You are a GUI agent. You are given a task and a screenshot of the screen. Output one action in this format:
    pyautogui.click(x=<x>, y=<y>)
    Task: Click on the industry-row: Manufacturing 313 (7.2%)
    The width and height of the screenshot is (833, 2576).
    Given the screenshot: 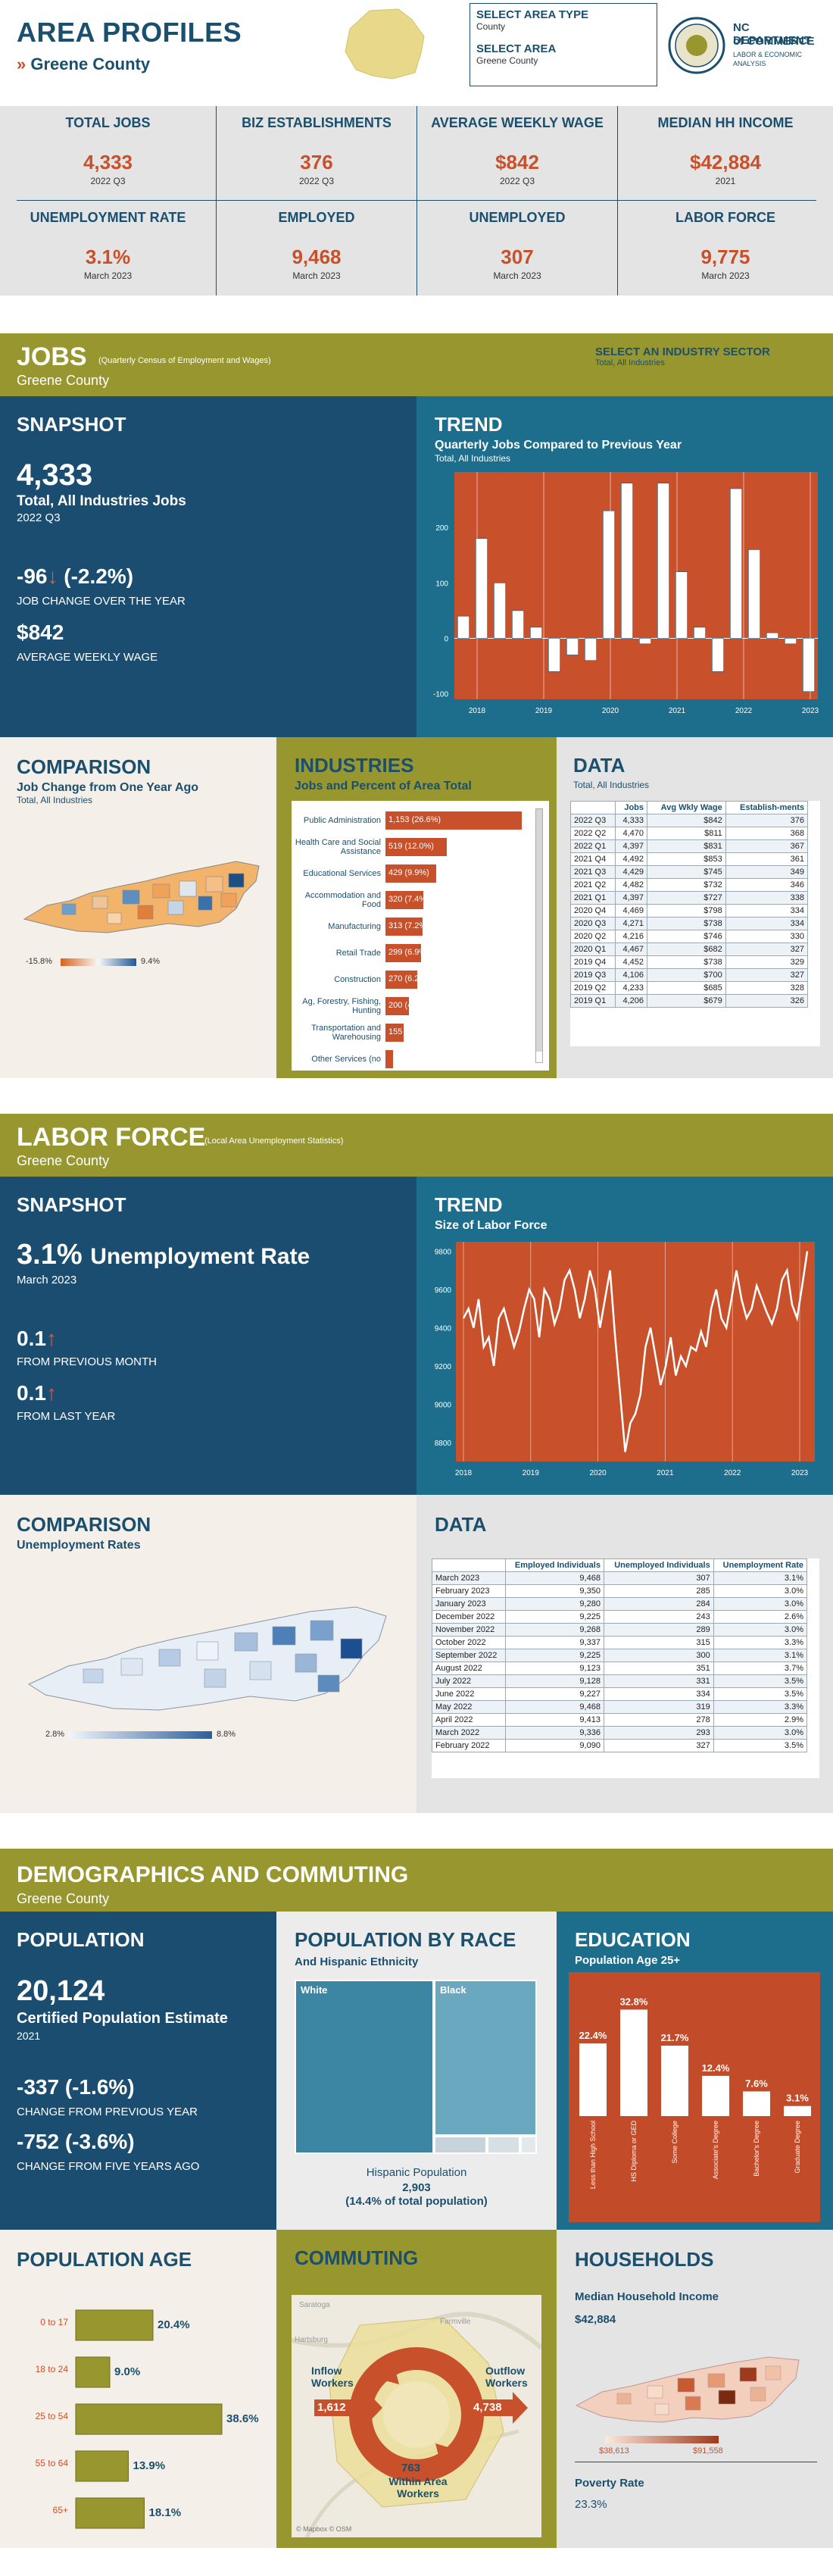 What is the action you would take?
    pyautogui.click(x=413, y=927)
    